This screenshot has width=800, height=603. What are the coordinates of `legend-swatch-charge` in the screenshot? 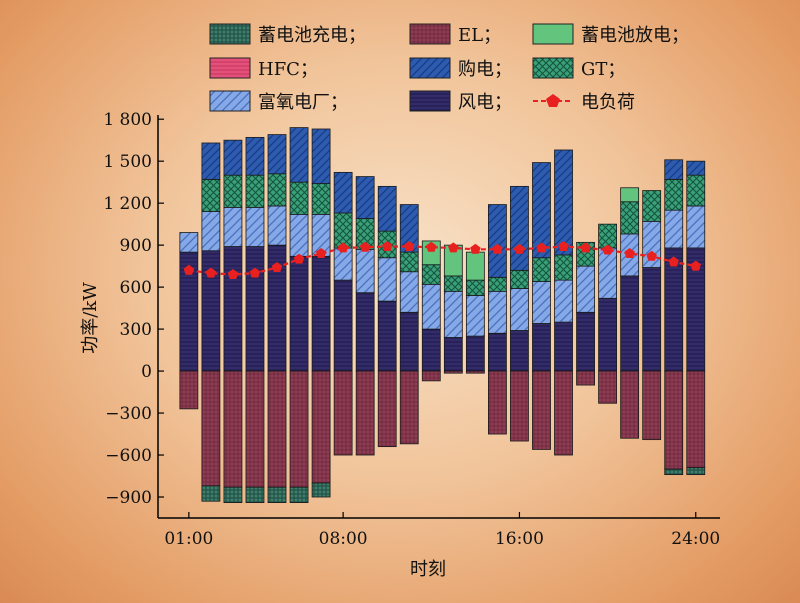 It's located at (230, 34).